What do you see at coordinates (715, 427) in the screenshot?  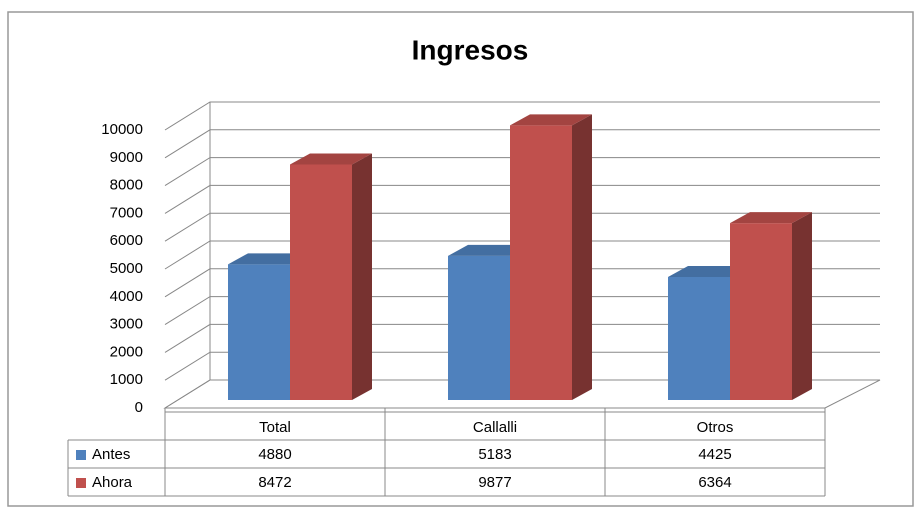 I see `x-tick-label: Otros` at bounding box center [715, 427].